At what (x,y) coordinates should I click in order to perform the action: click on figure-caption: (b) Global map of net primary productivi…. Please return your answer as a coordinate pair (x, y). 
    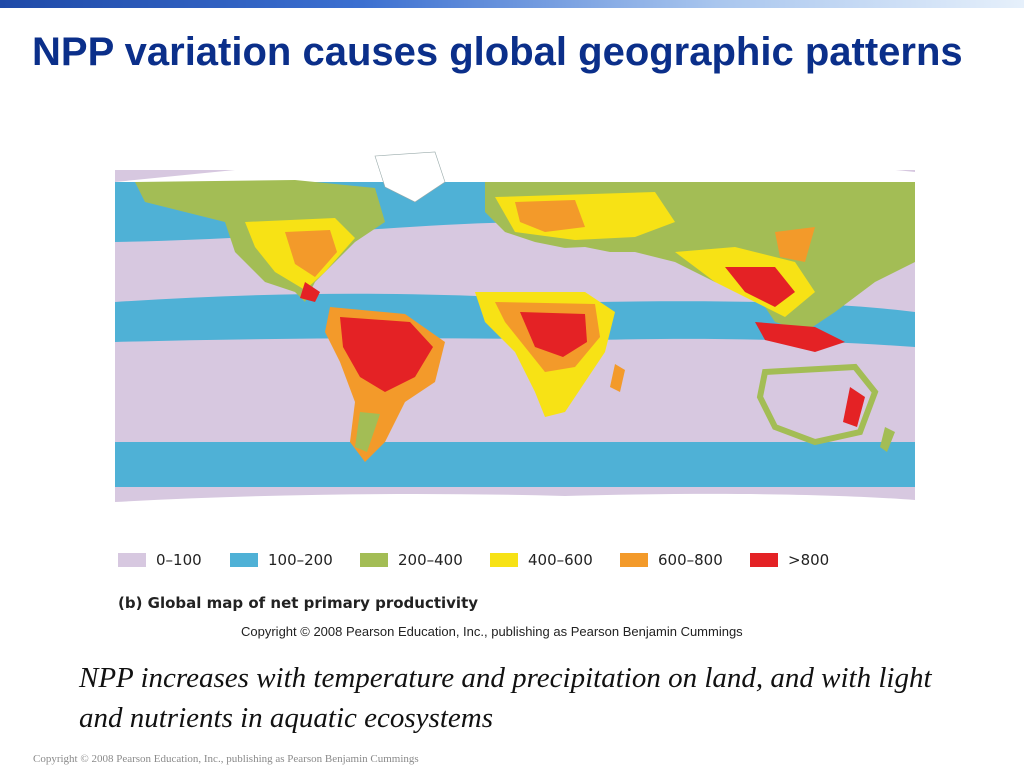
    Looking at the image, I should click on (298, 603).